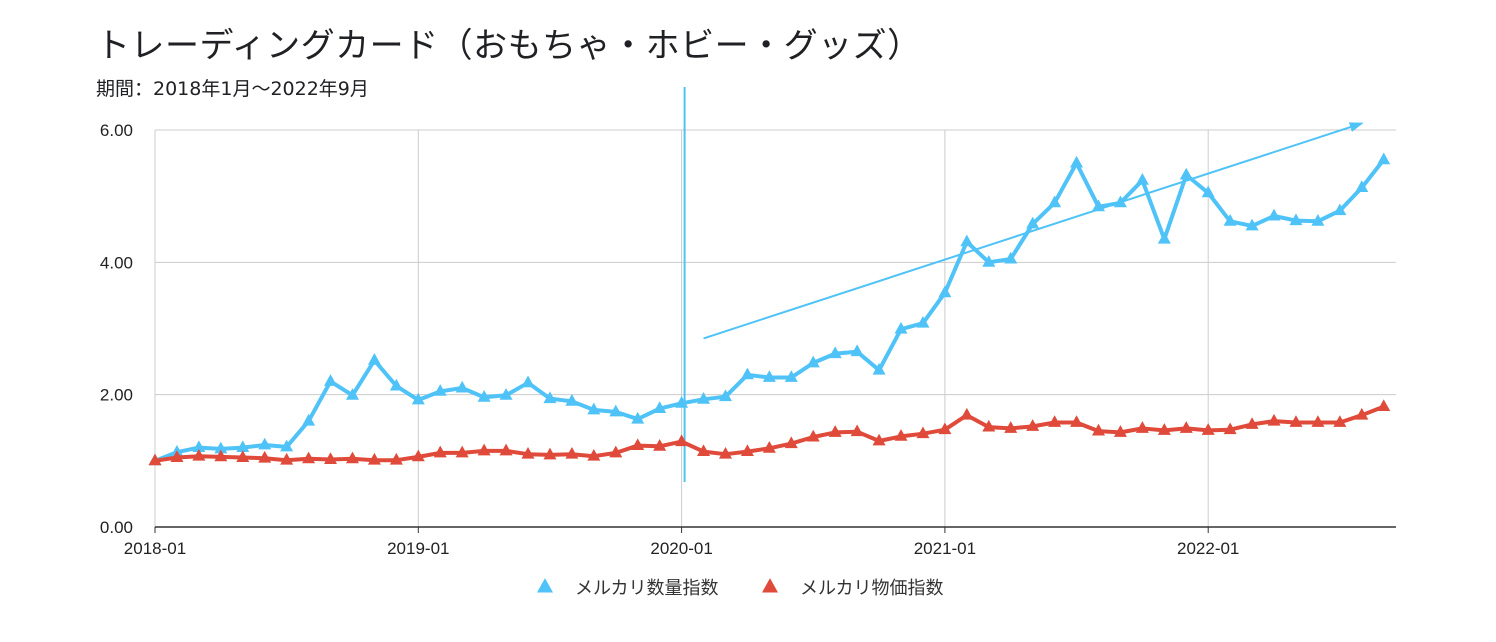  I want to click on legend-label-2: メルカリ物価指数, so click(871, 588).